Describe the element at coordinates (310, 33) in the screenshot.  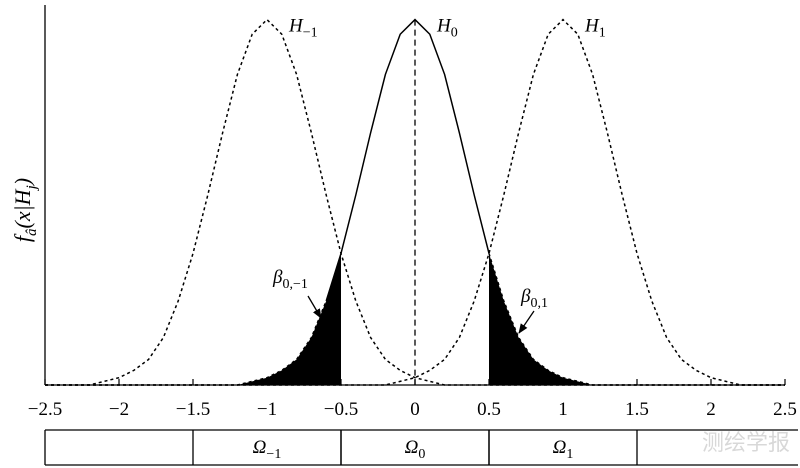
I see `series-label-sub: −1` at that location.